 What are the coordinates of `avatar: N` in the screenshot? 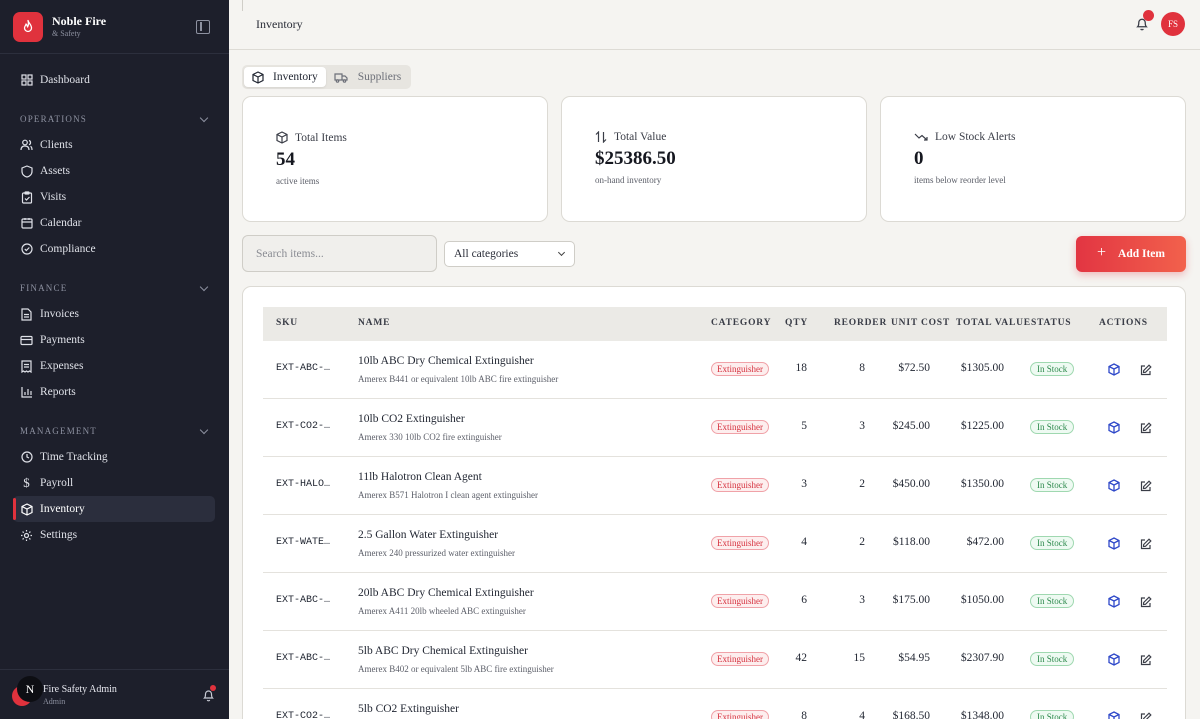 It's located at (30, 689).